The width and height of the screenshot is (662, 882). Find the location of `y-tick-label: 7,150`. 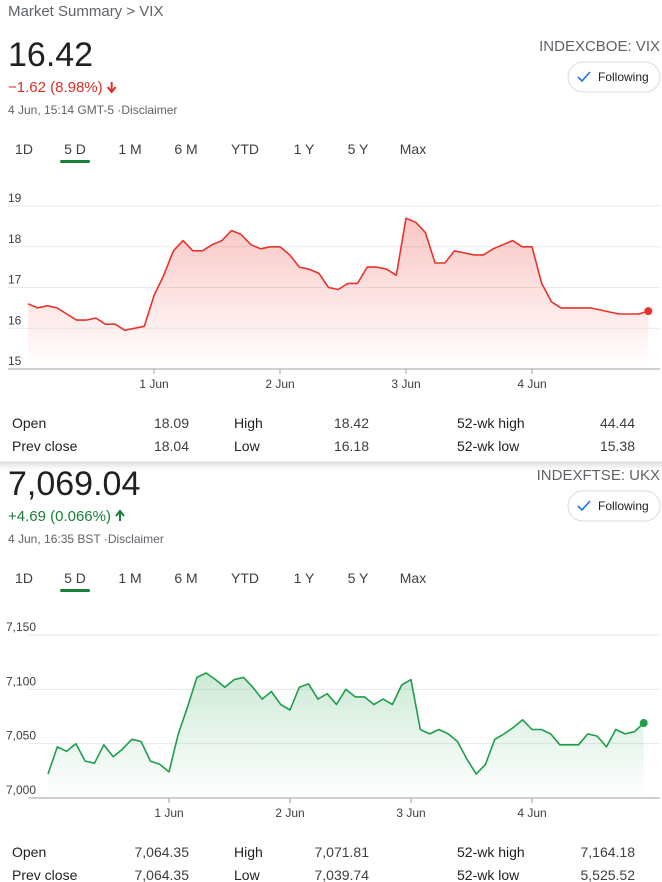

y-tick-label: 7,150 is located at coordinates (21, 627).